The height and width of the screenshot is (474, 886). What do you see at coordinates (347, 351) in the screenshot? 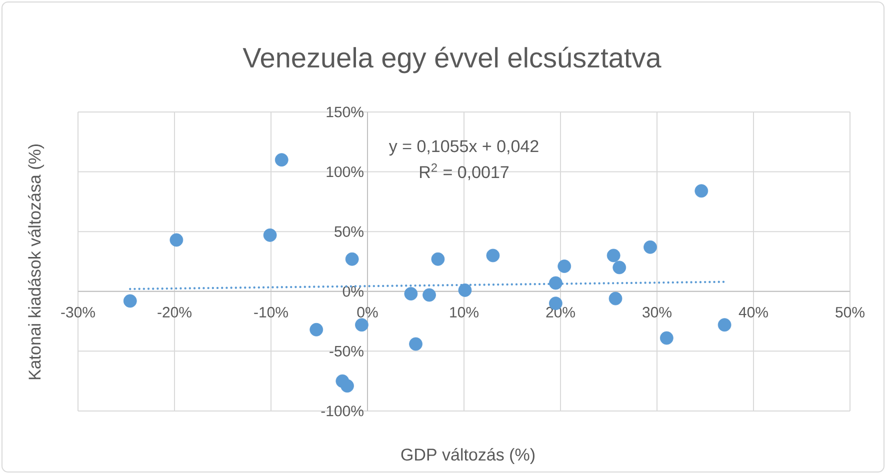
I see `y-tick-label: -50%` at bounding box center [347, 351].